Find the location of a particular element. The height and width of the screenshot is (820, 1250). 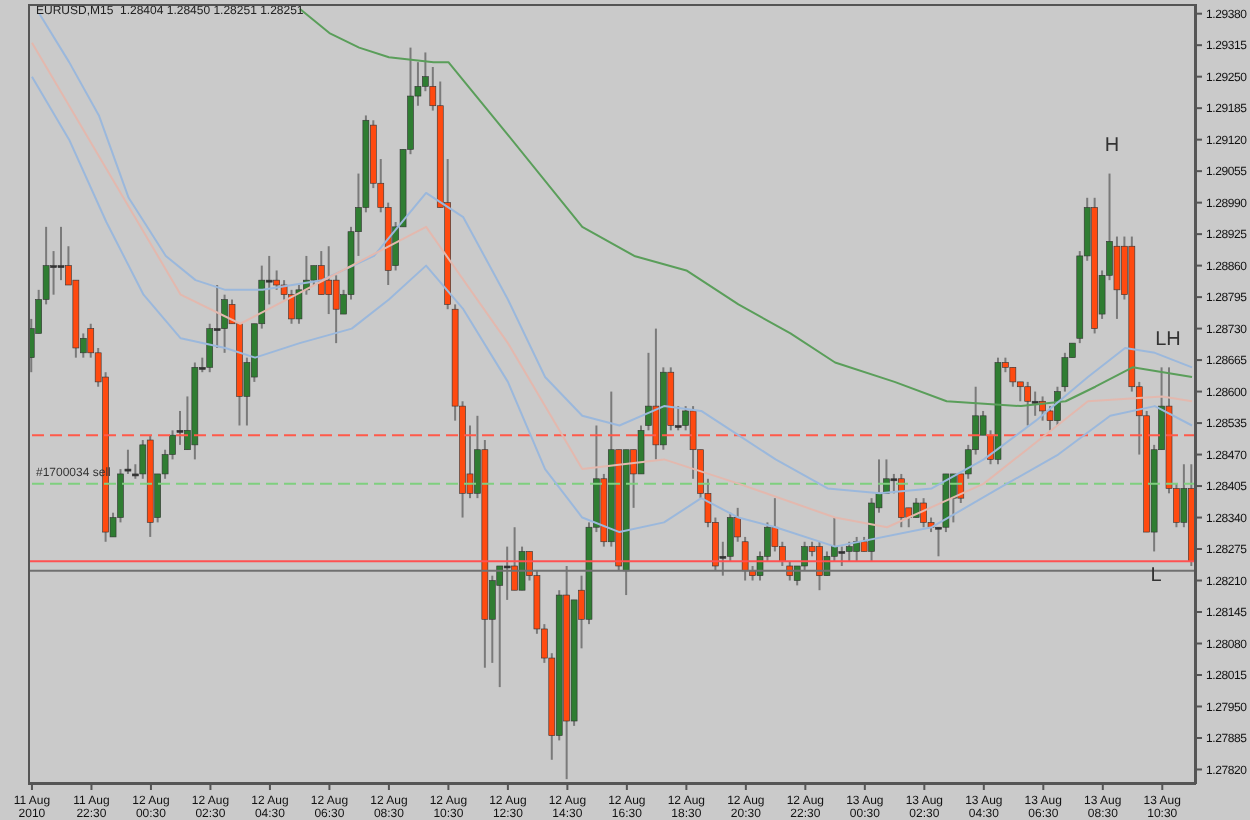

annotation: LH is located at coordinates (1168, 340).